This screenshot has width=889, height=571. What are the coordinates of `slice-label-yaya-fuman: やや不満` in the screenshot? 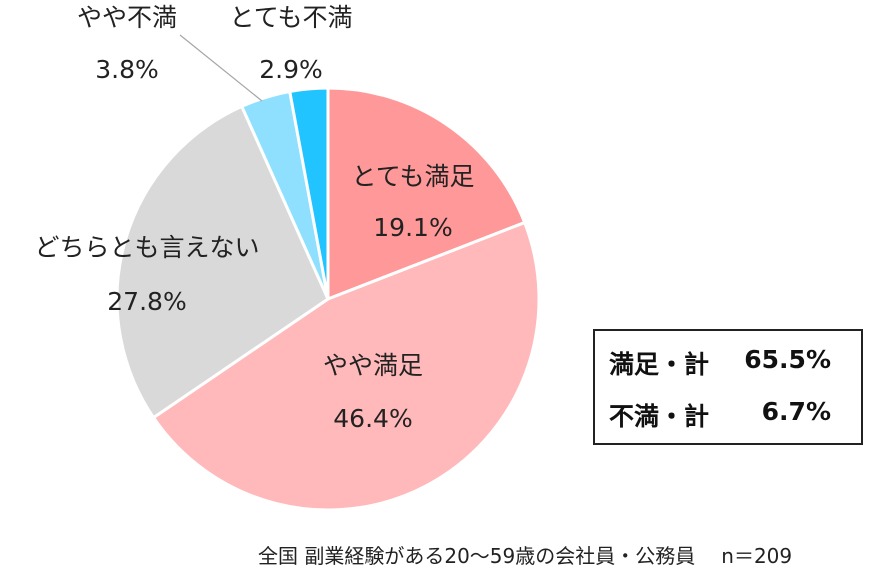 It's located at (127, 17).